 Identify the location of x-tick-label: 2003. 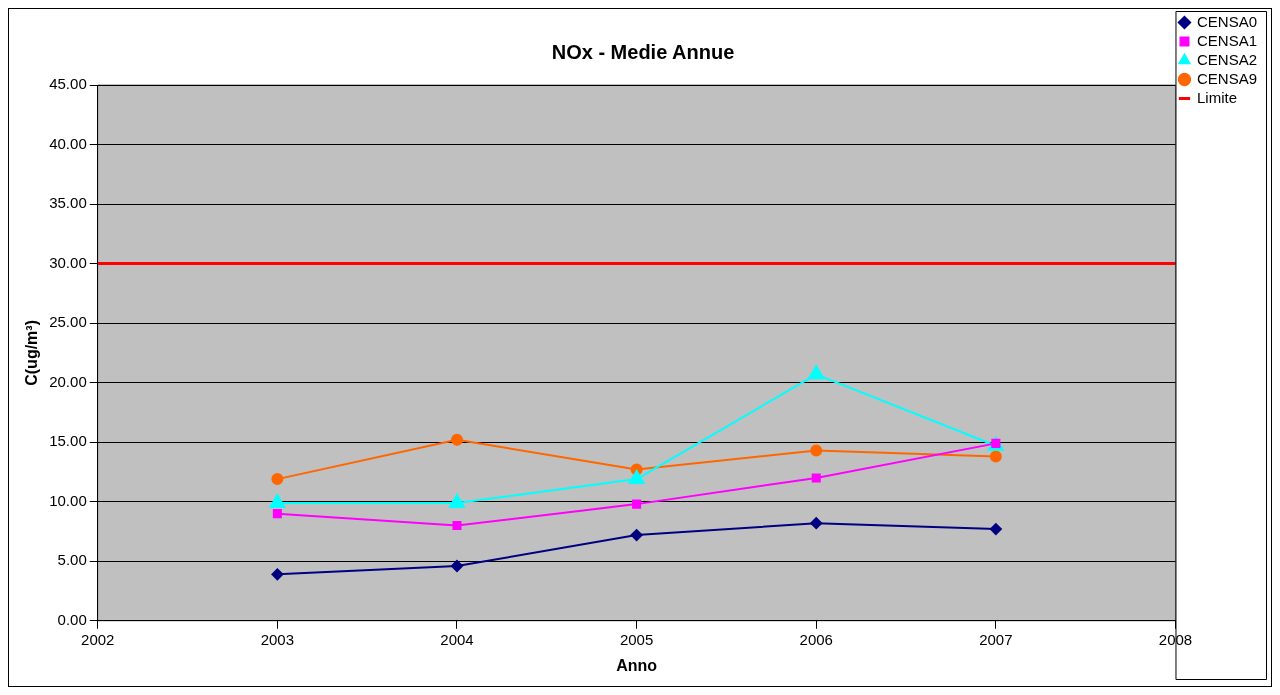
(277, 639).